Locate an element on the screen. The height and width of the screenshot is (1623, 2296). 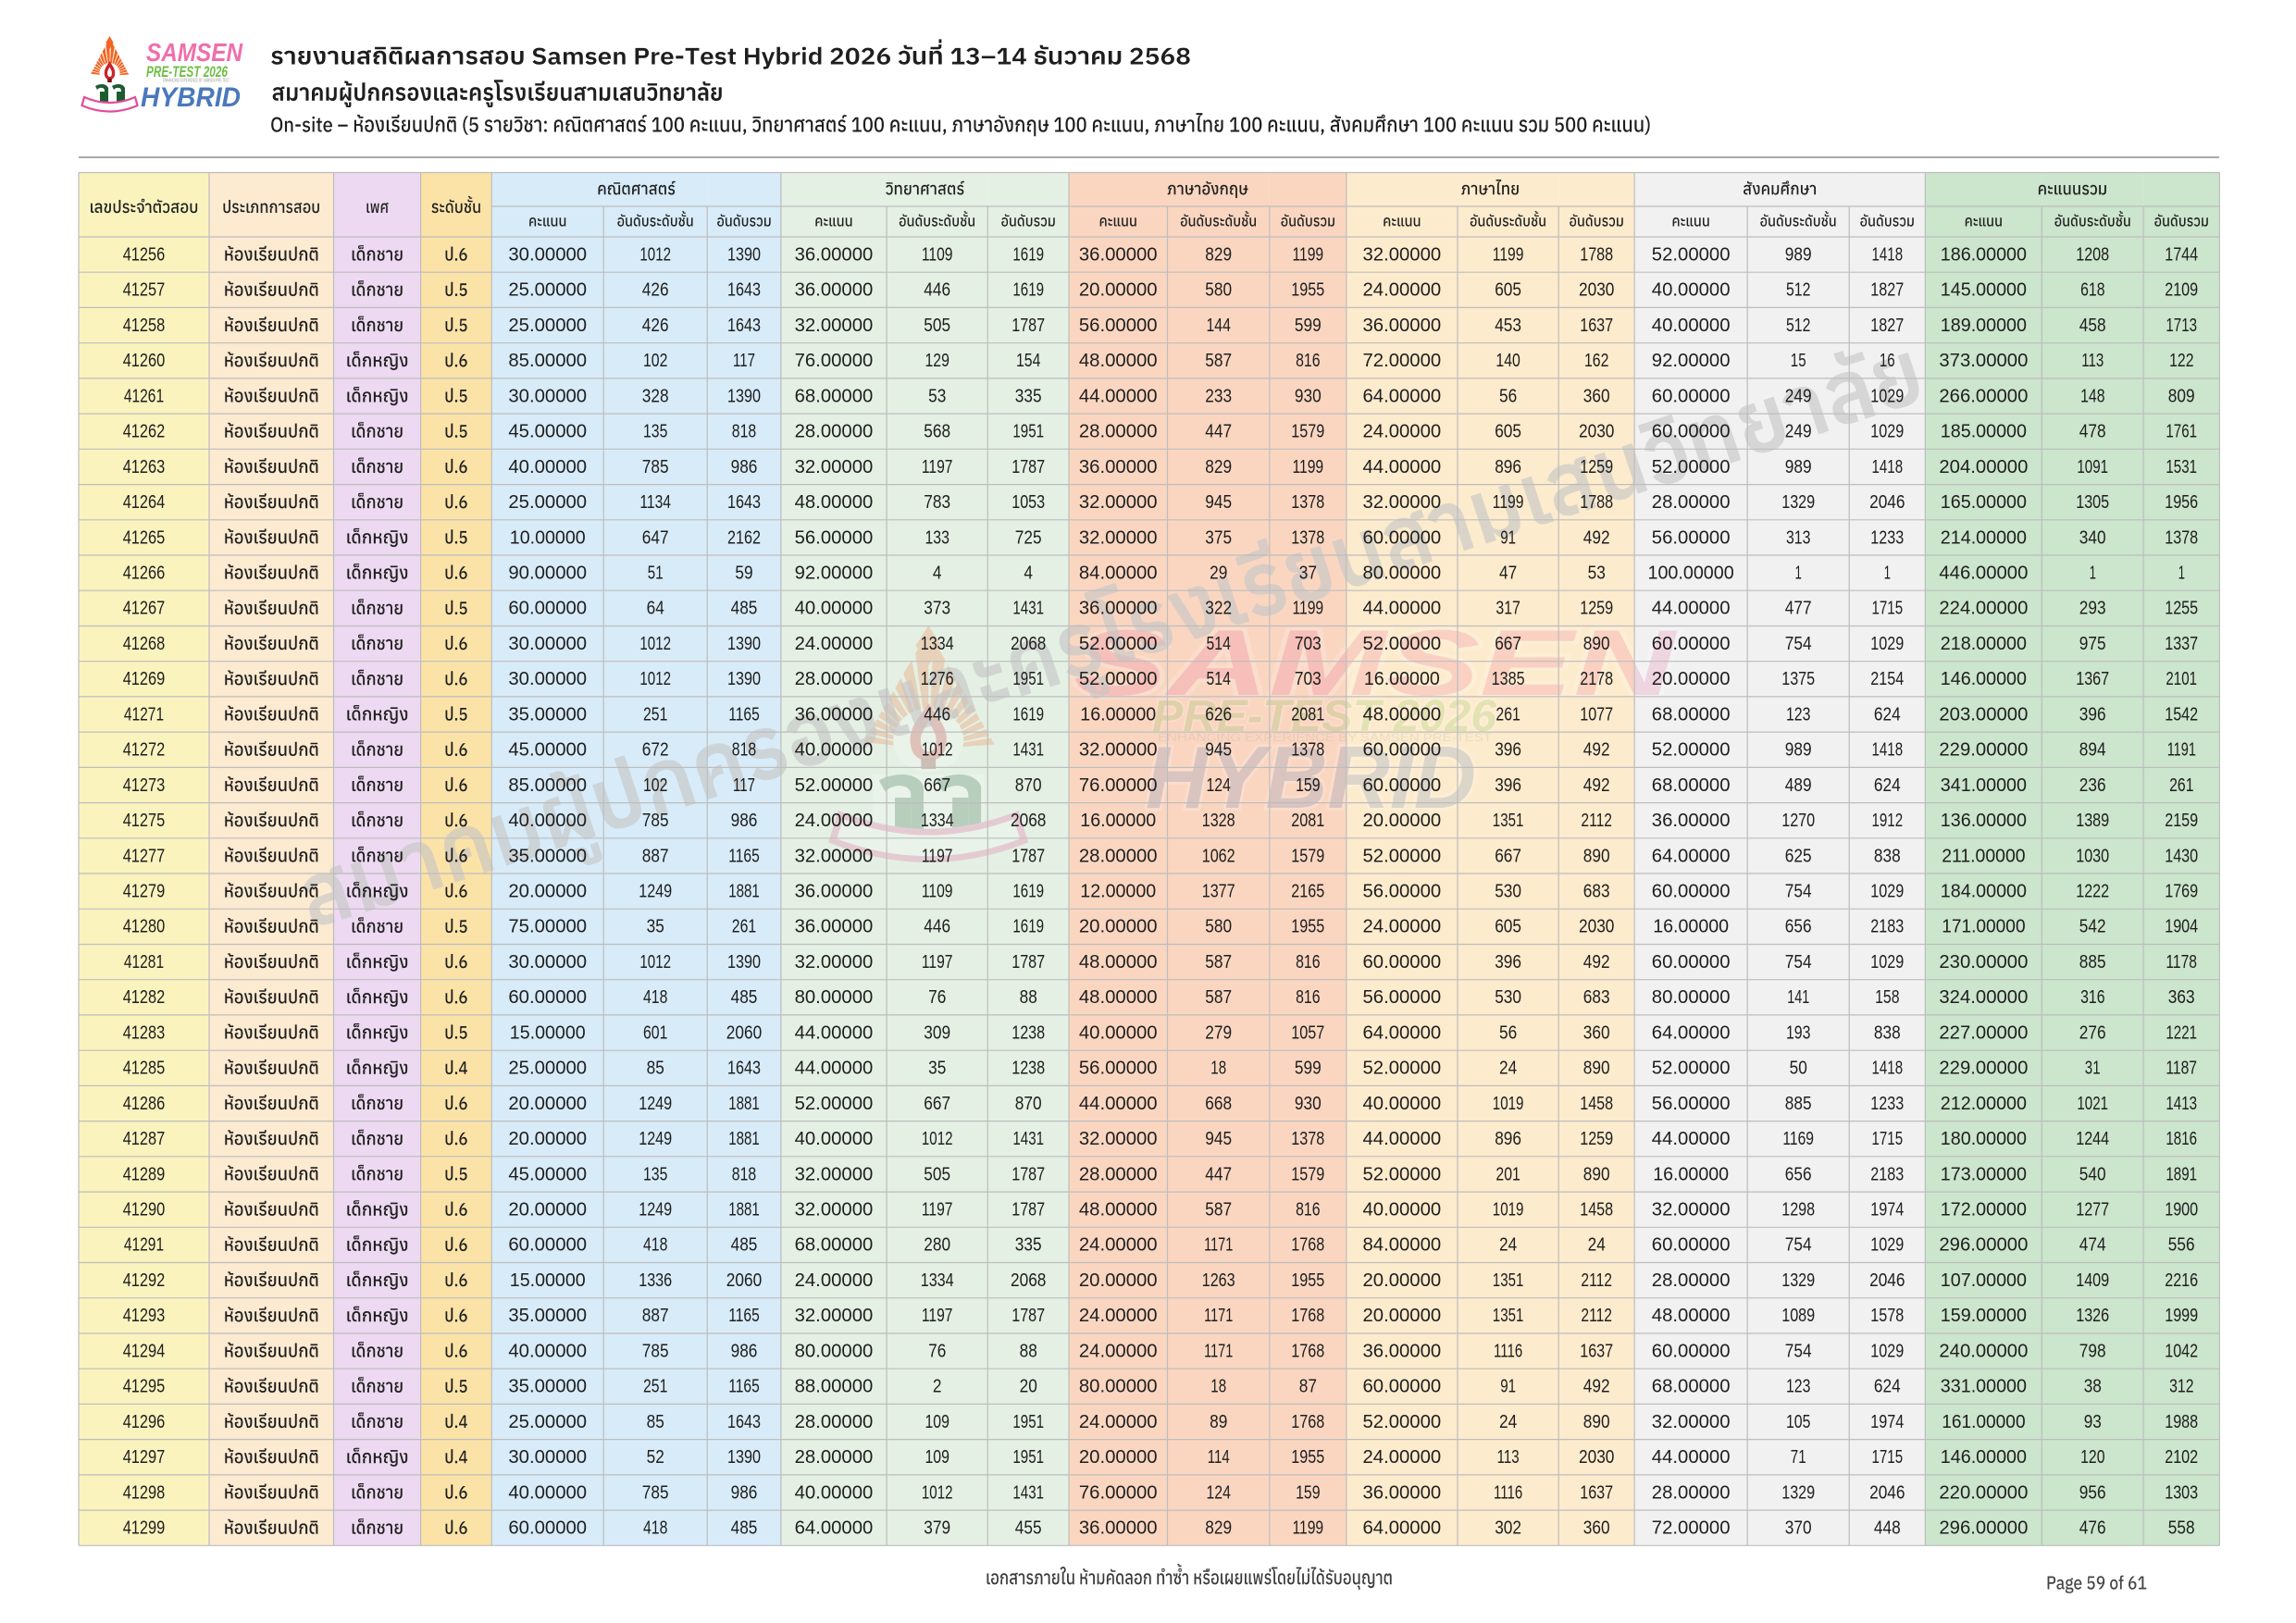
svg-text: 1276 is located at coordinates (938, 679).